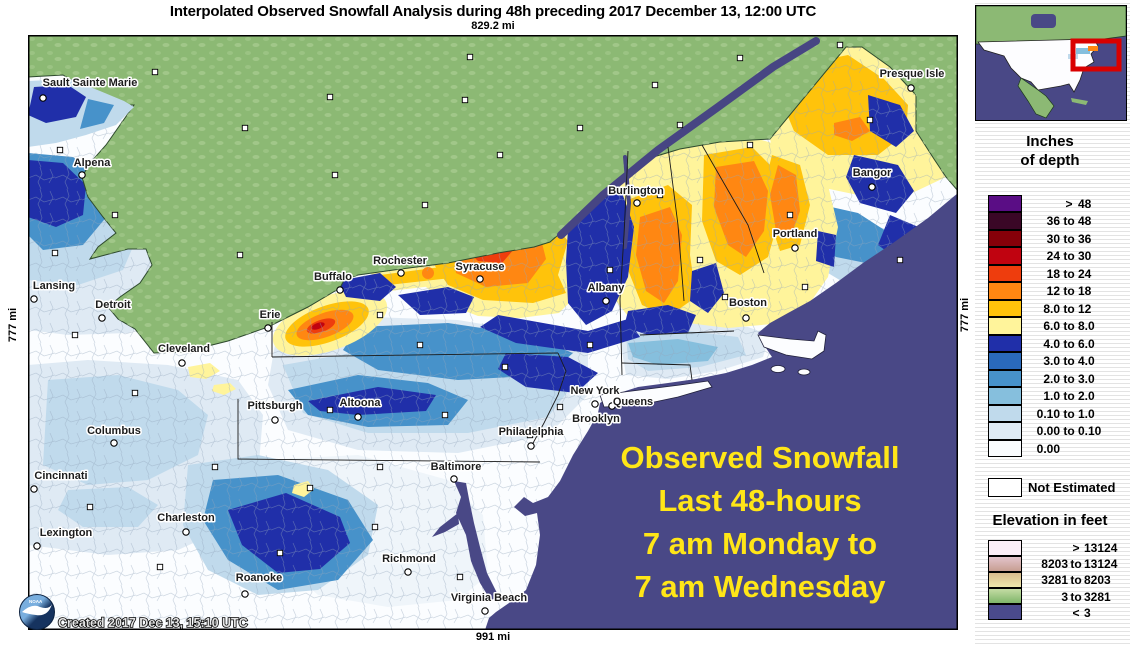  What do you see at coordinates (1097, 580) in the screenshot?
I see `legend-range-text: 8203` at bounding box center [1097, 580].